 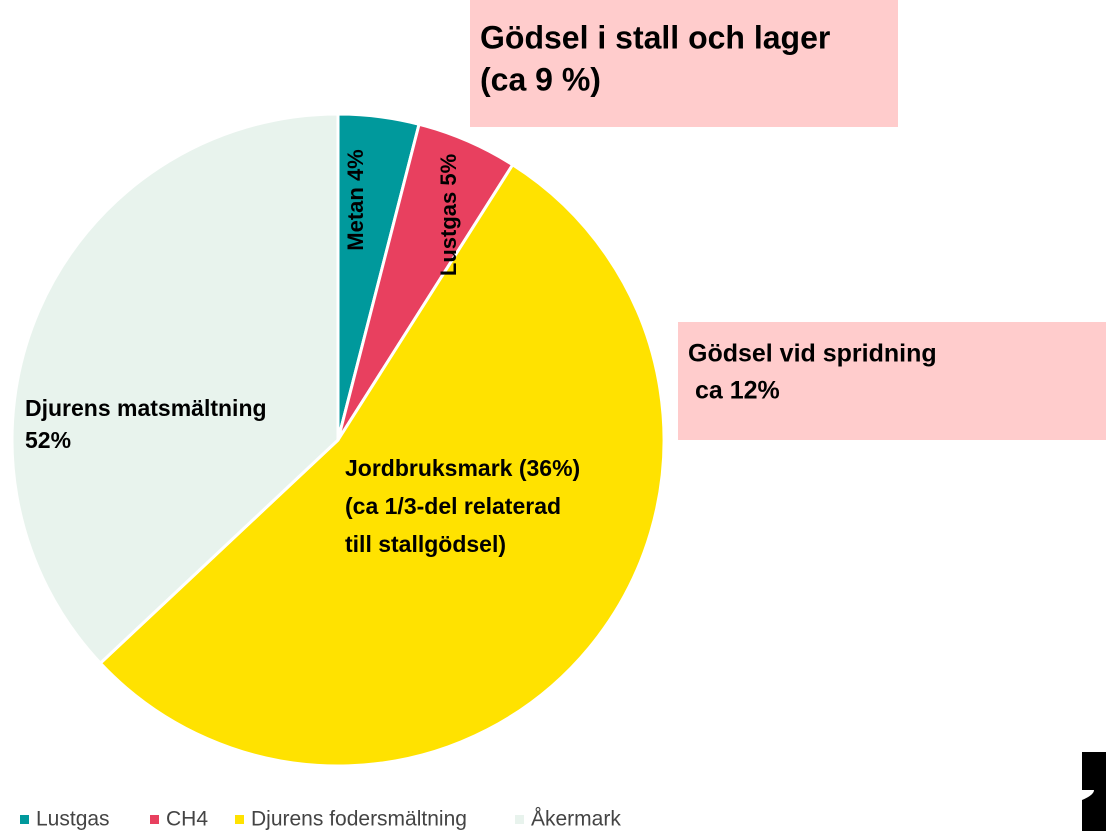 I want to click on annotation: Gödsel i stall och lager, so click(x=655, y=37).